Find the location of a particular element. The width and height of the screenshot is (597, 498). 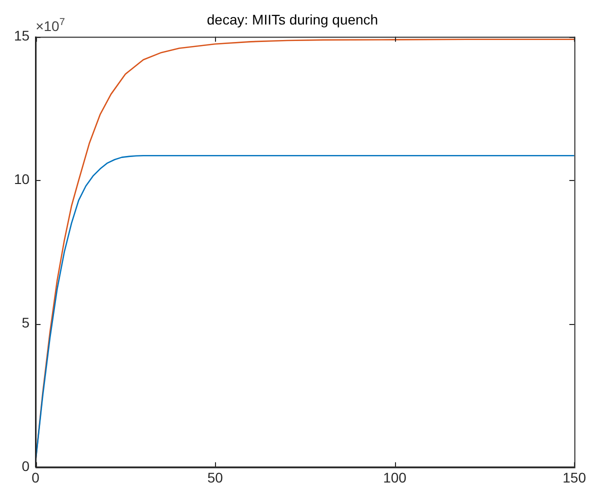

x-tick-label: 100 is located at coordinates (395, 477).